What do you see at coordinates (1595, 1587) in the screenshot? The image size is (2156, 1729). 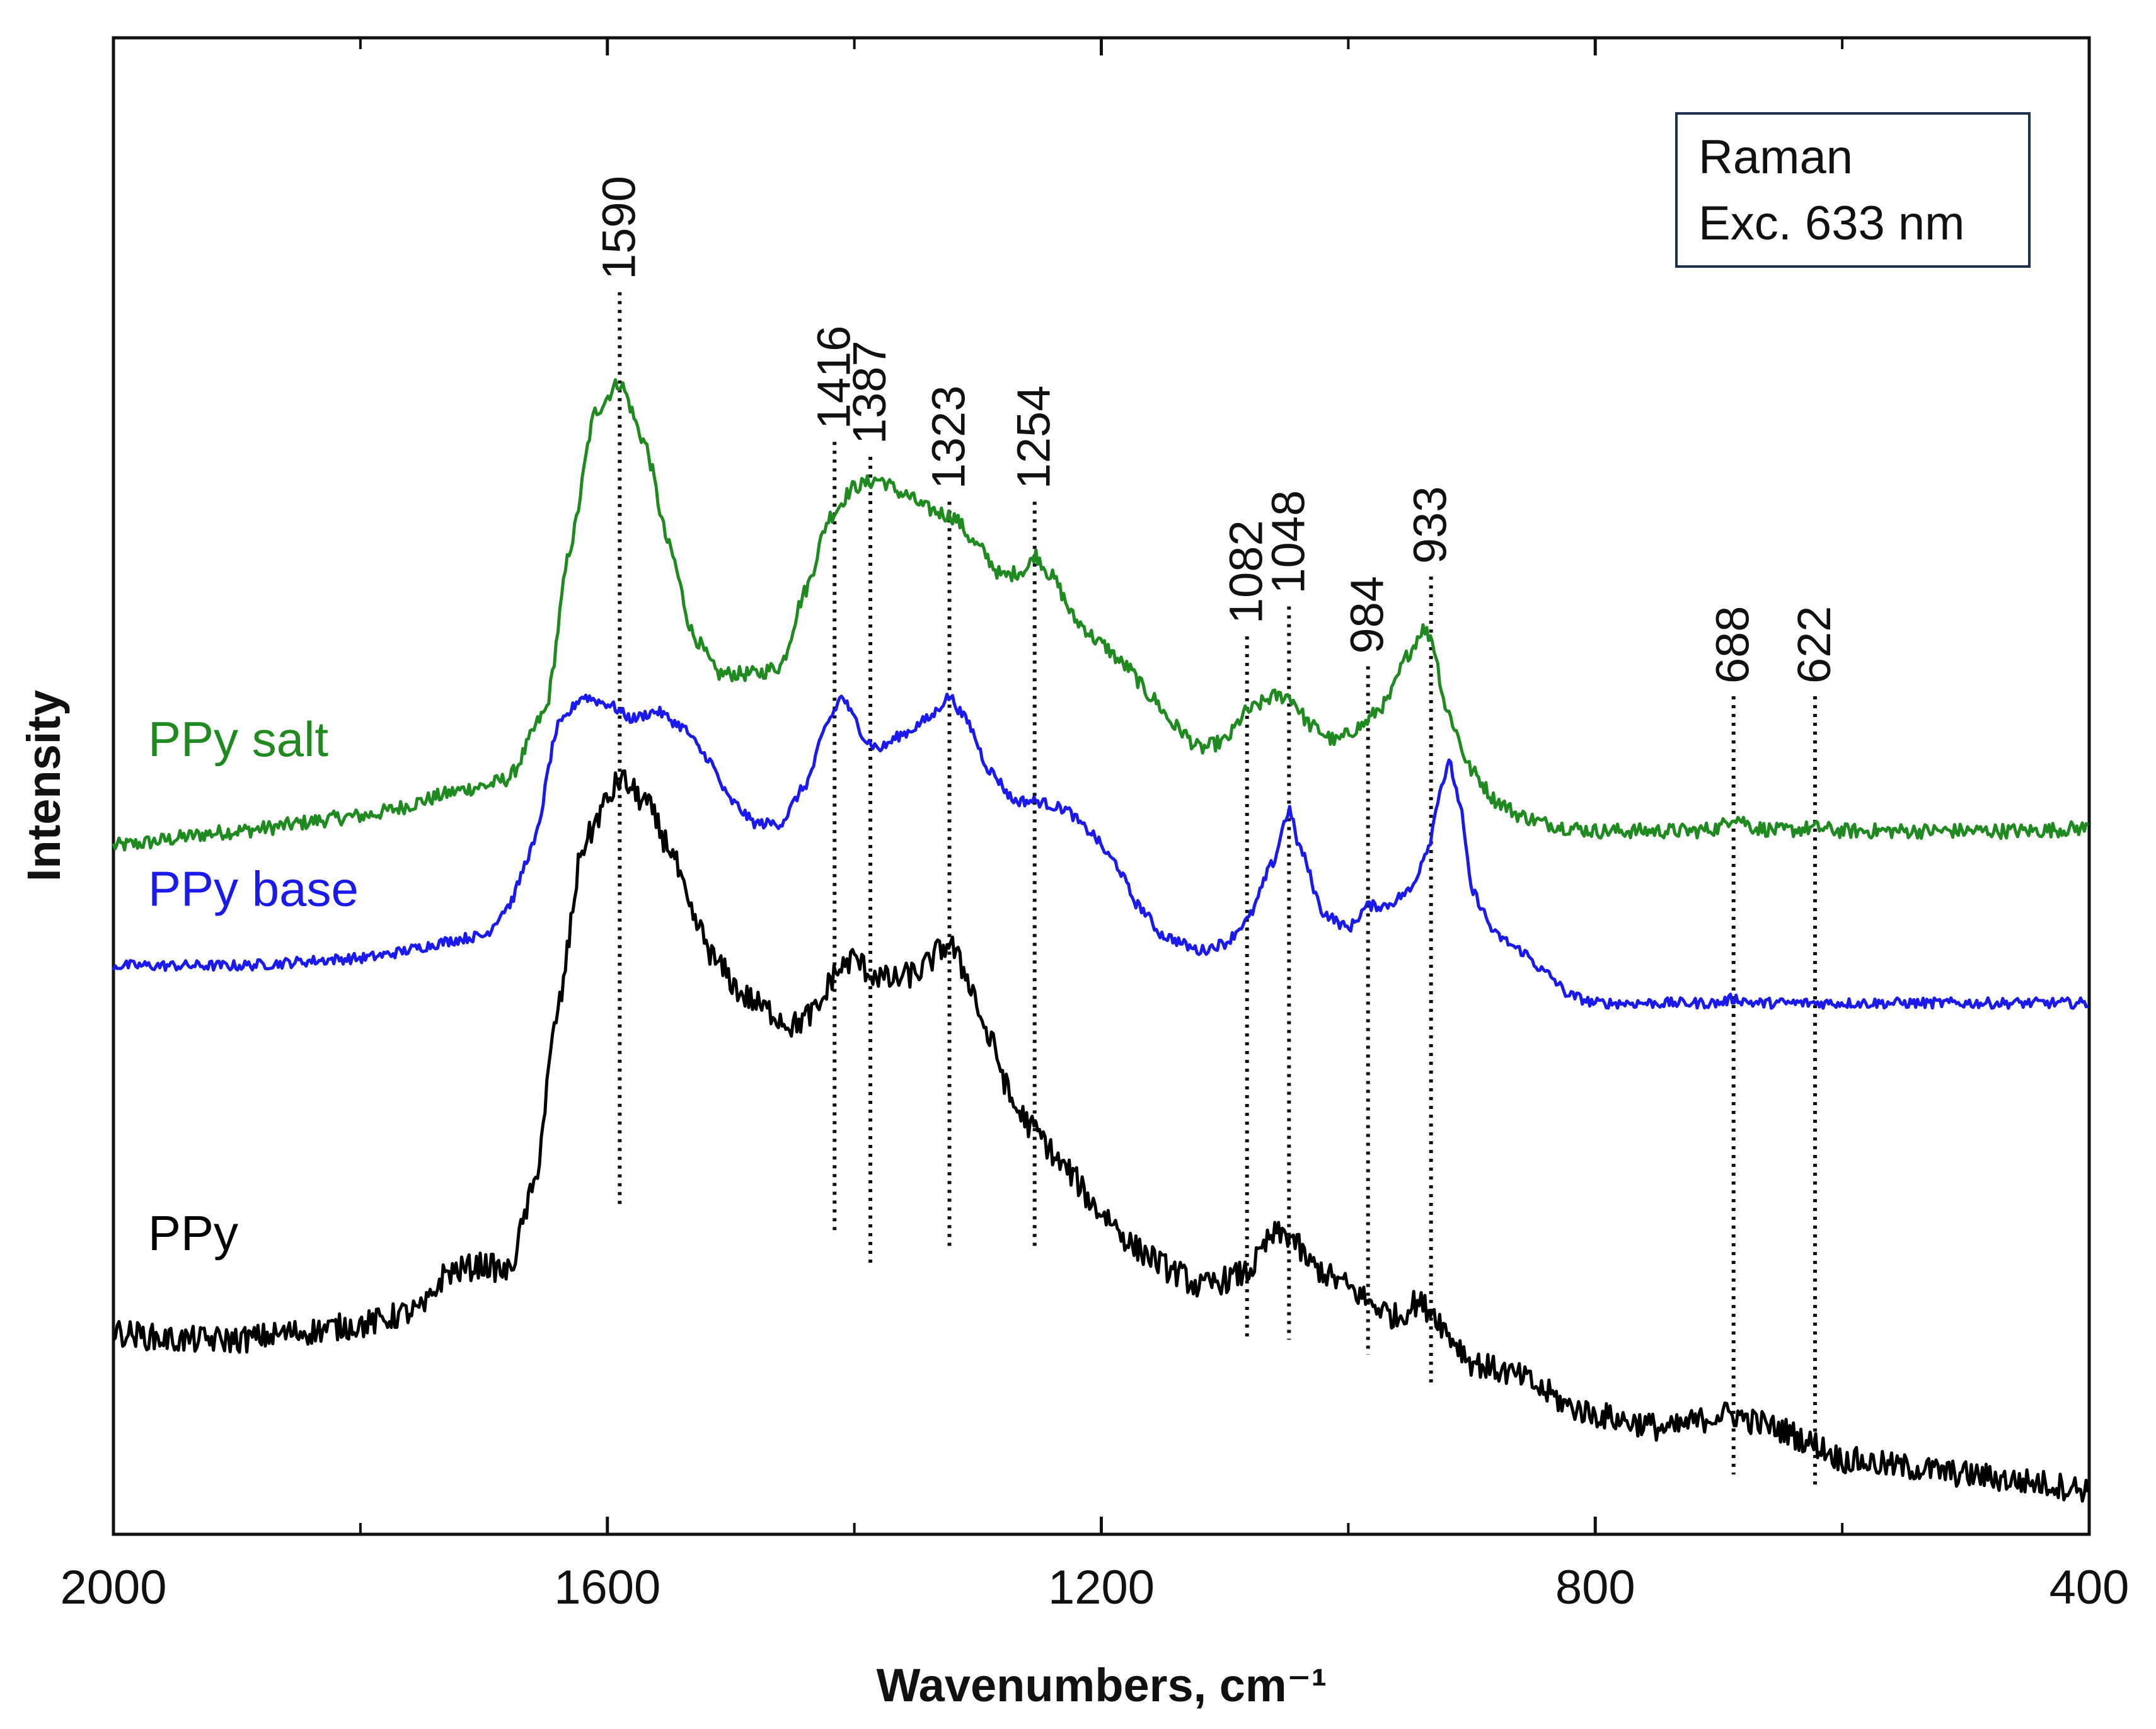 I see `x-tick-label: 800` at bounding box center [1595, 1587].